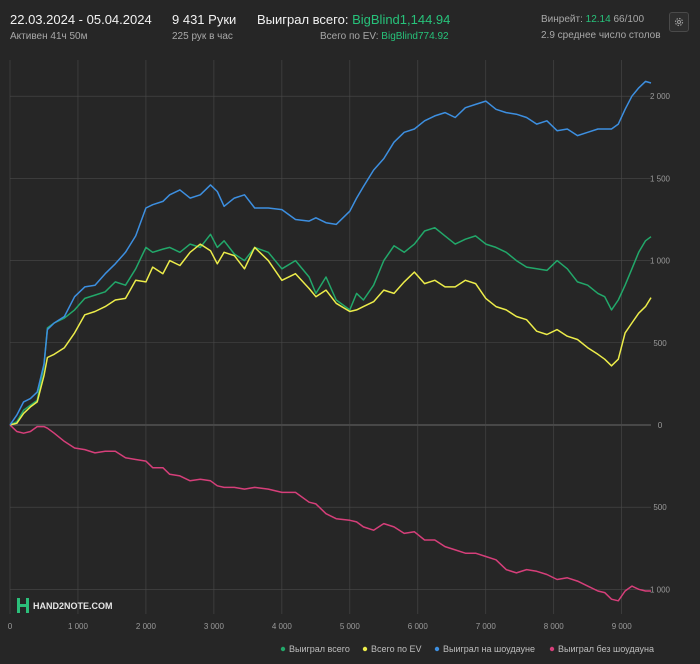 This screenshot has height=664, width=700. Describe the element at coordinates (204, 19) in the screenshot. I see `hands-count: 9 431 Руки` at that location.